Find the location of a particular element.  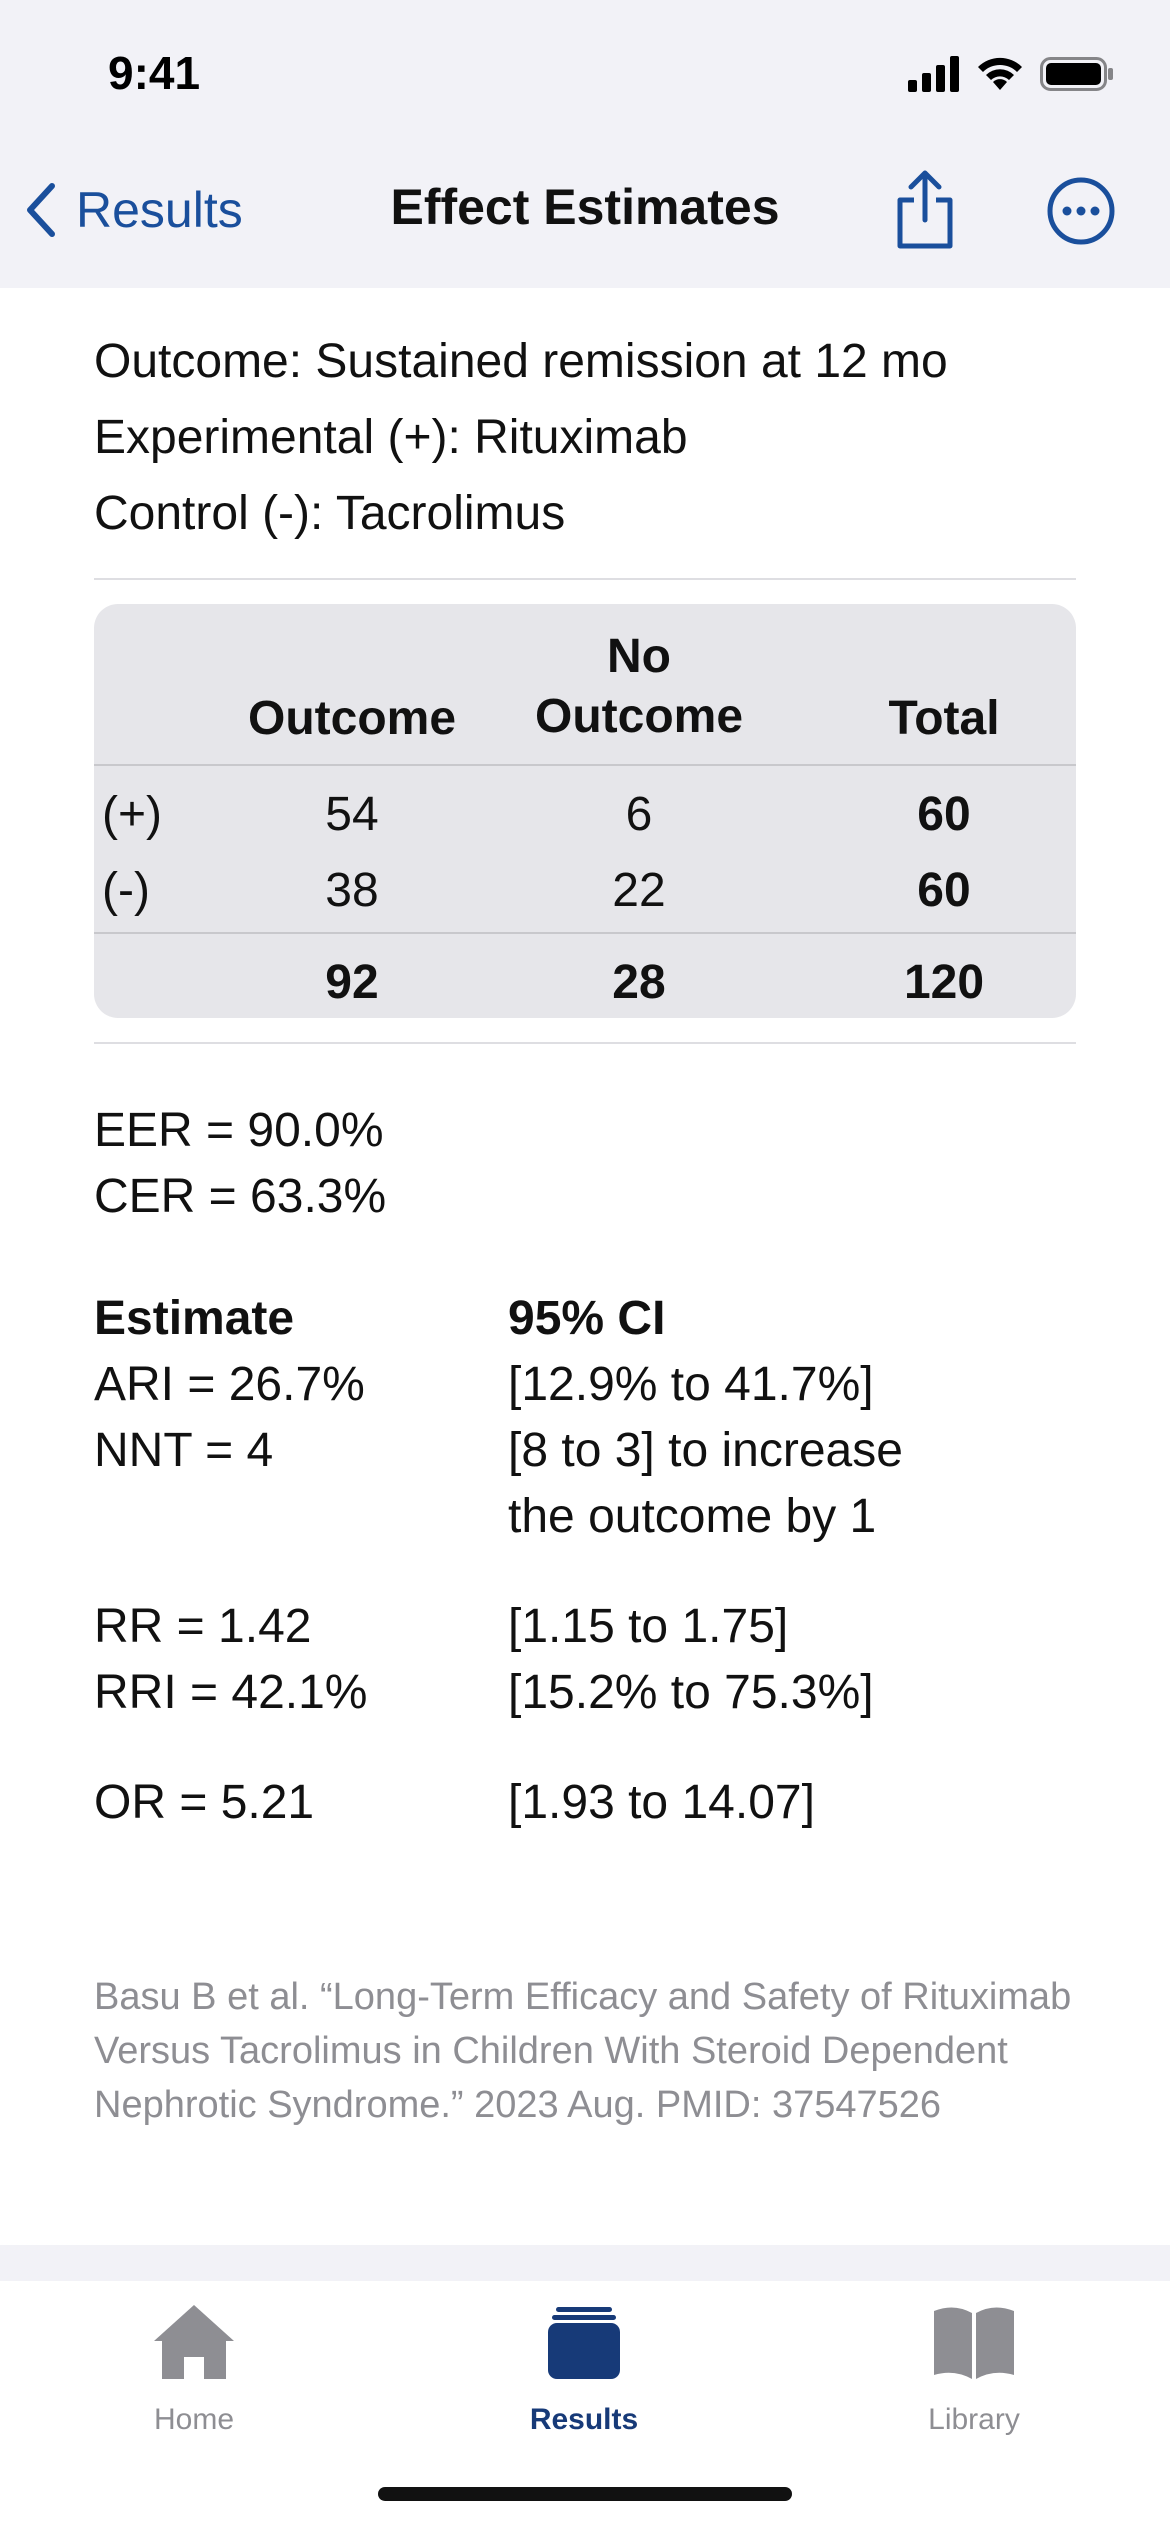

share-button is located at coordinates (925, 212).